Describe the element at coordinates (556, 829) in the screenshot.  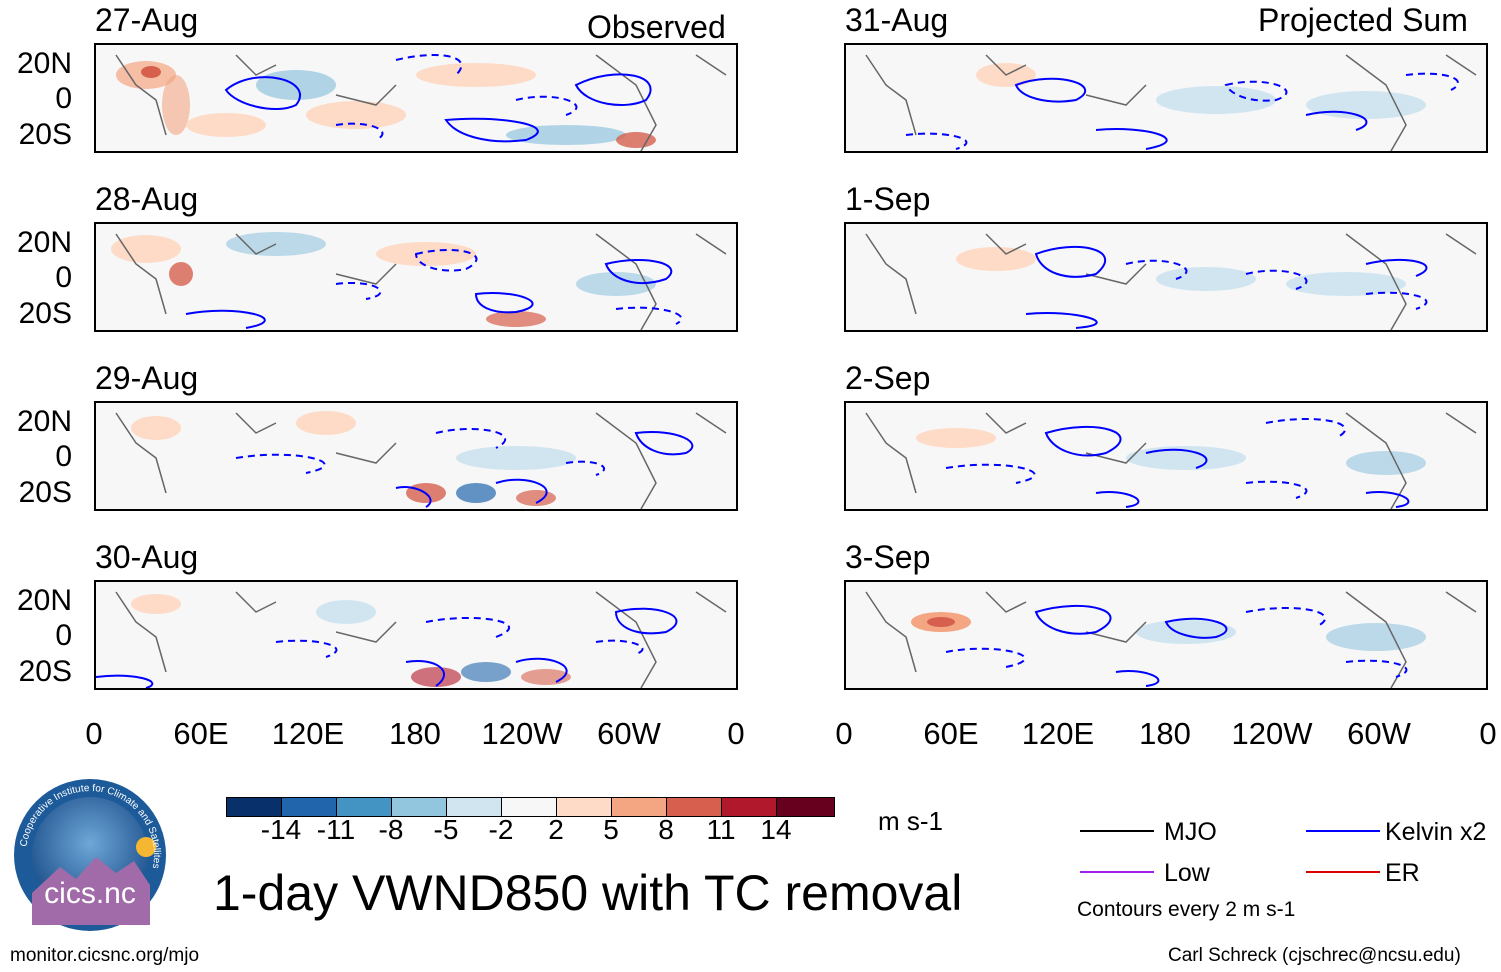
I see `cbar-tick-label: 2` at that location.